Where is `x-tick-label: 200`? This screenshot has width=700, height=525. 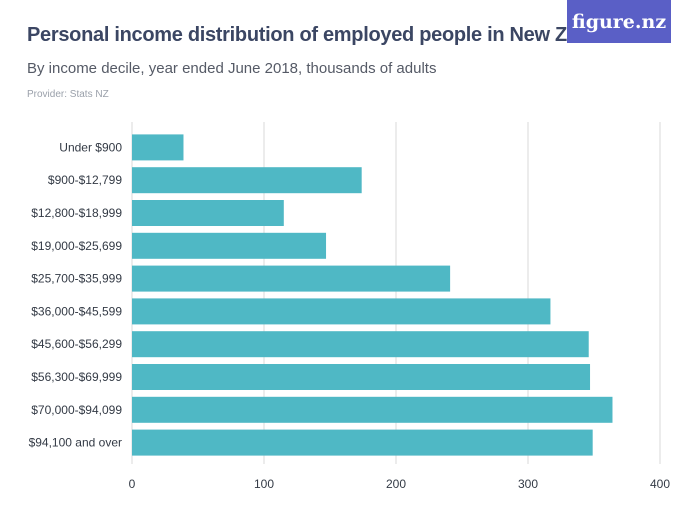
x-tick-label: 200 is located at coordinates (396, 484).